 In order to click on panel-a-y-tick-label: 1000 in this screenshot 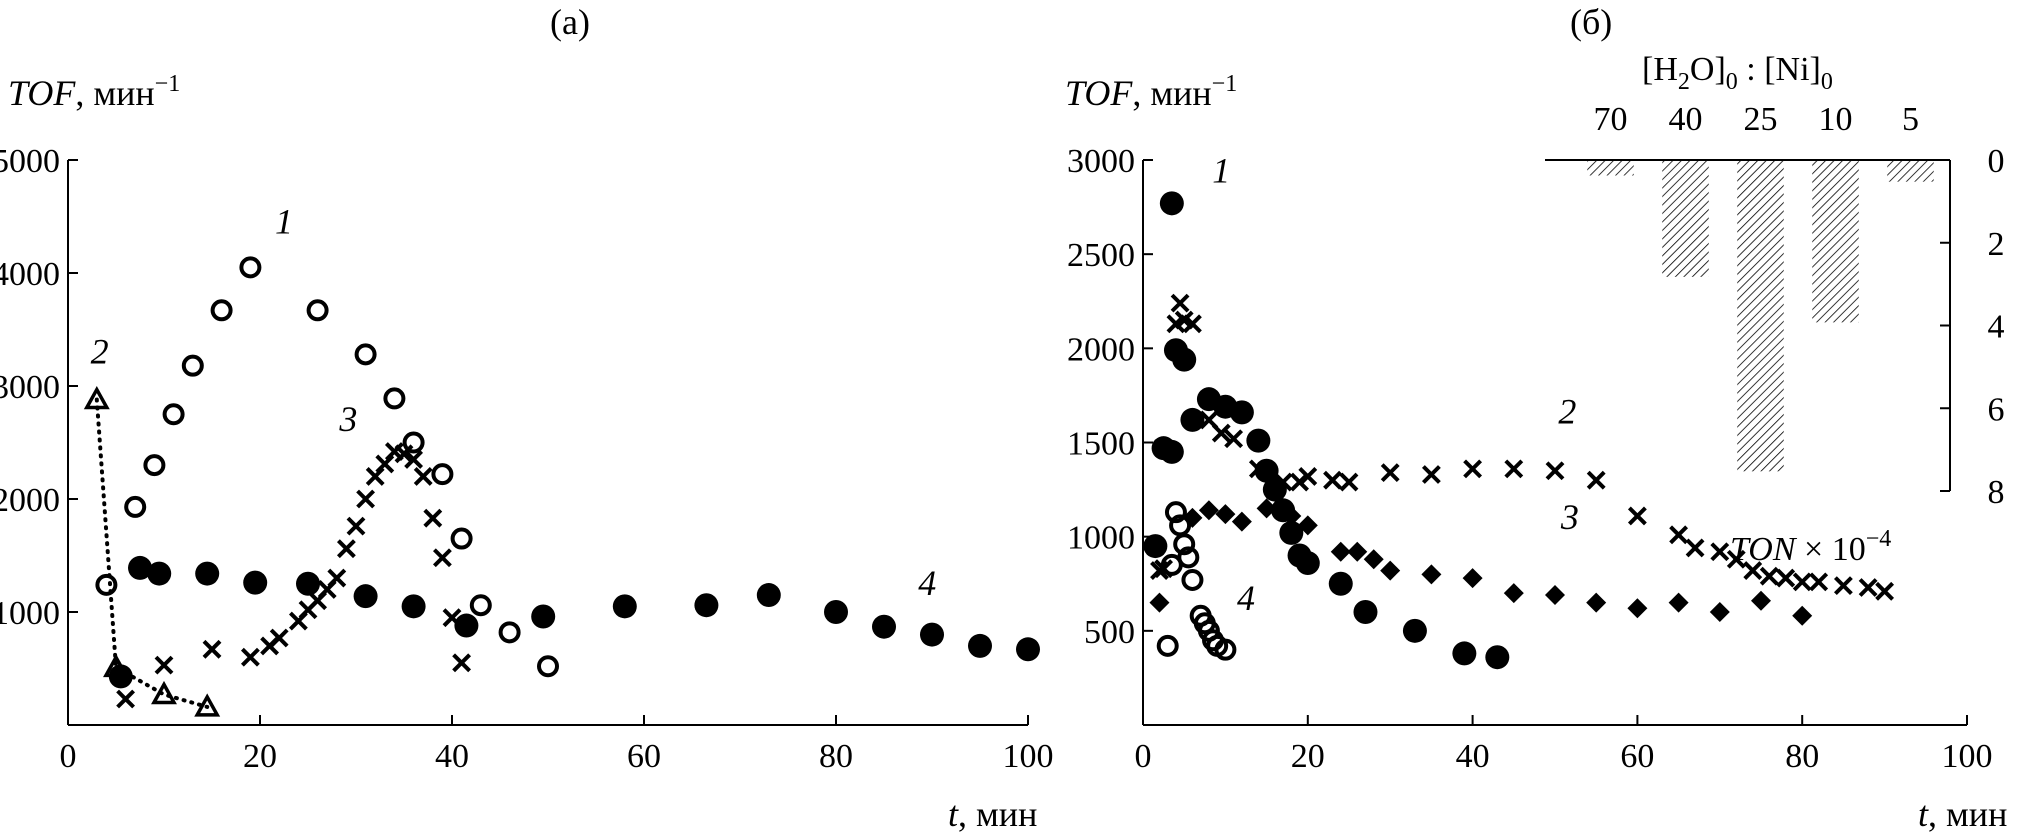, I will do `click(30, 613)`.